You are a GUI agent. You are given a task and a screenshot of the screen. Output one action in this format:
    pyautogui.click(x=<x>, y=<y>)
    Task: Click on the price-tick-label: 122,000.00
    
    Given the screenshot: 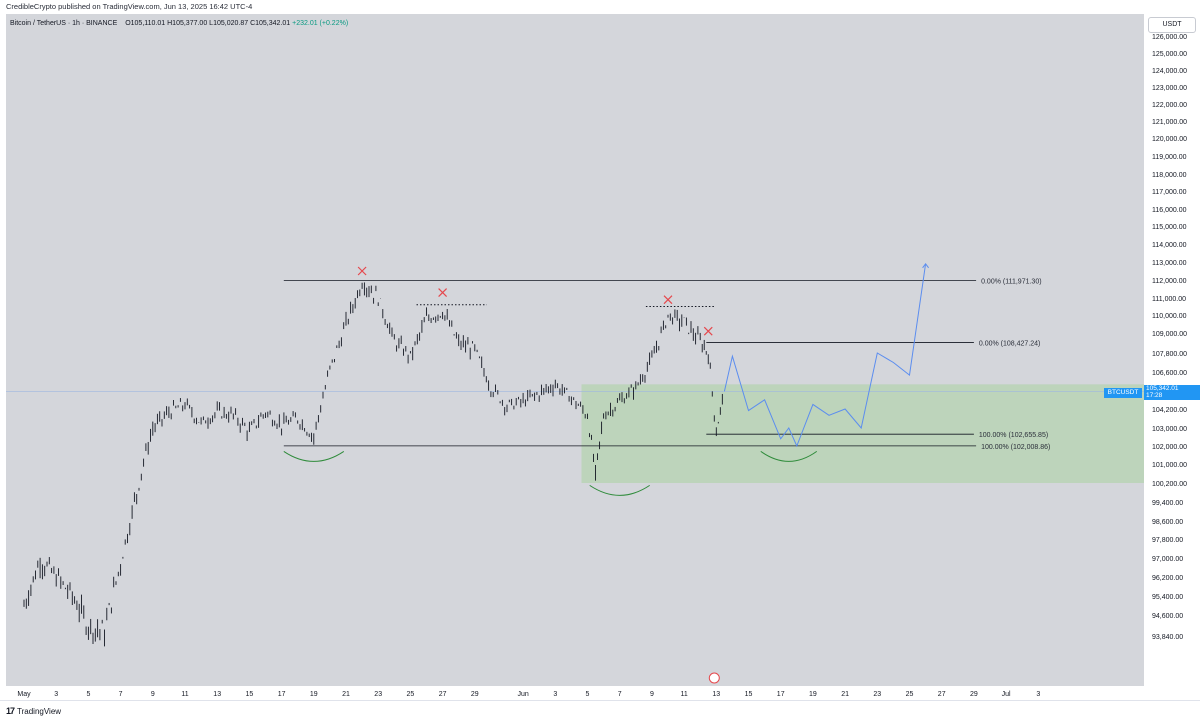 What is the action you would take?
    pyautogui.click(x=1169, y=105)
    